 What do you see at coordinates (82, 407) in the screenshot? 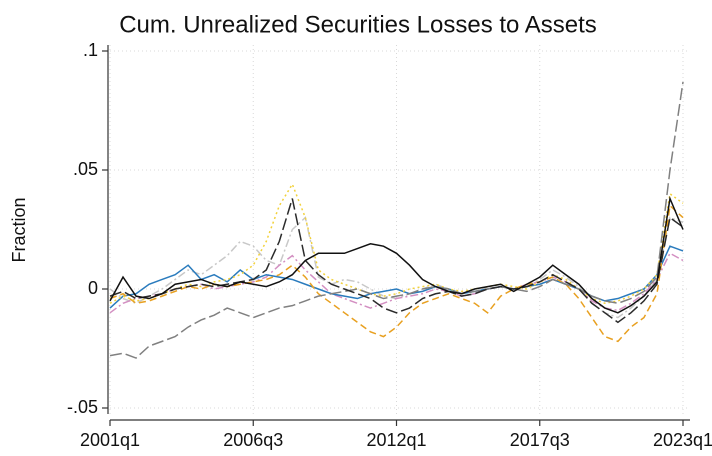
I see `y-tick-label: -.05` at bounding box center [82, 407].